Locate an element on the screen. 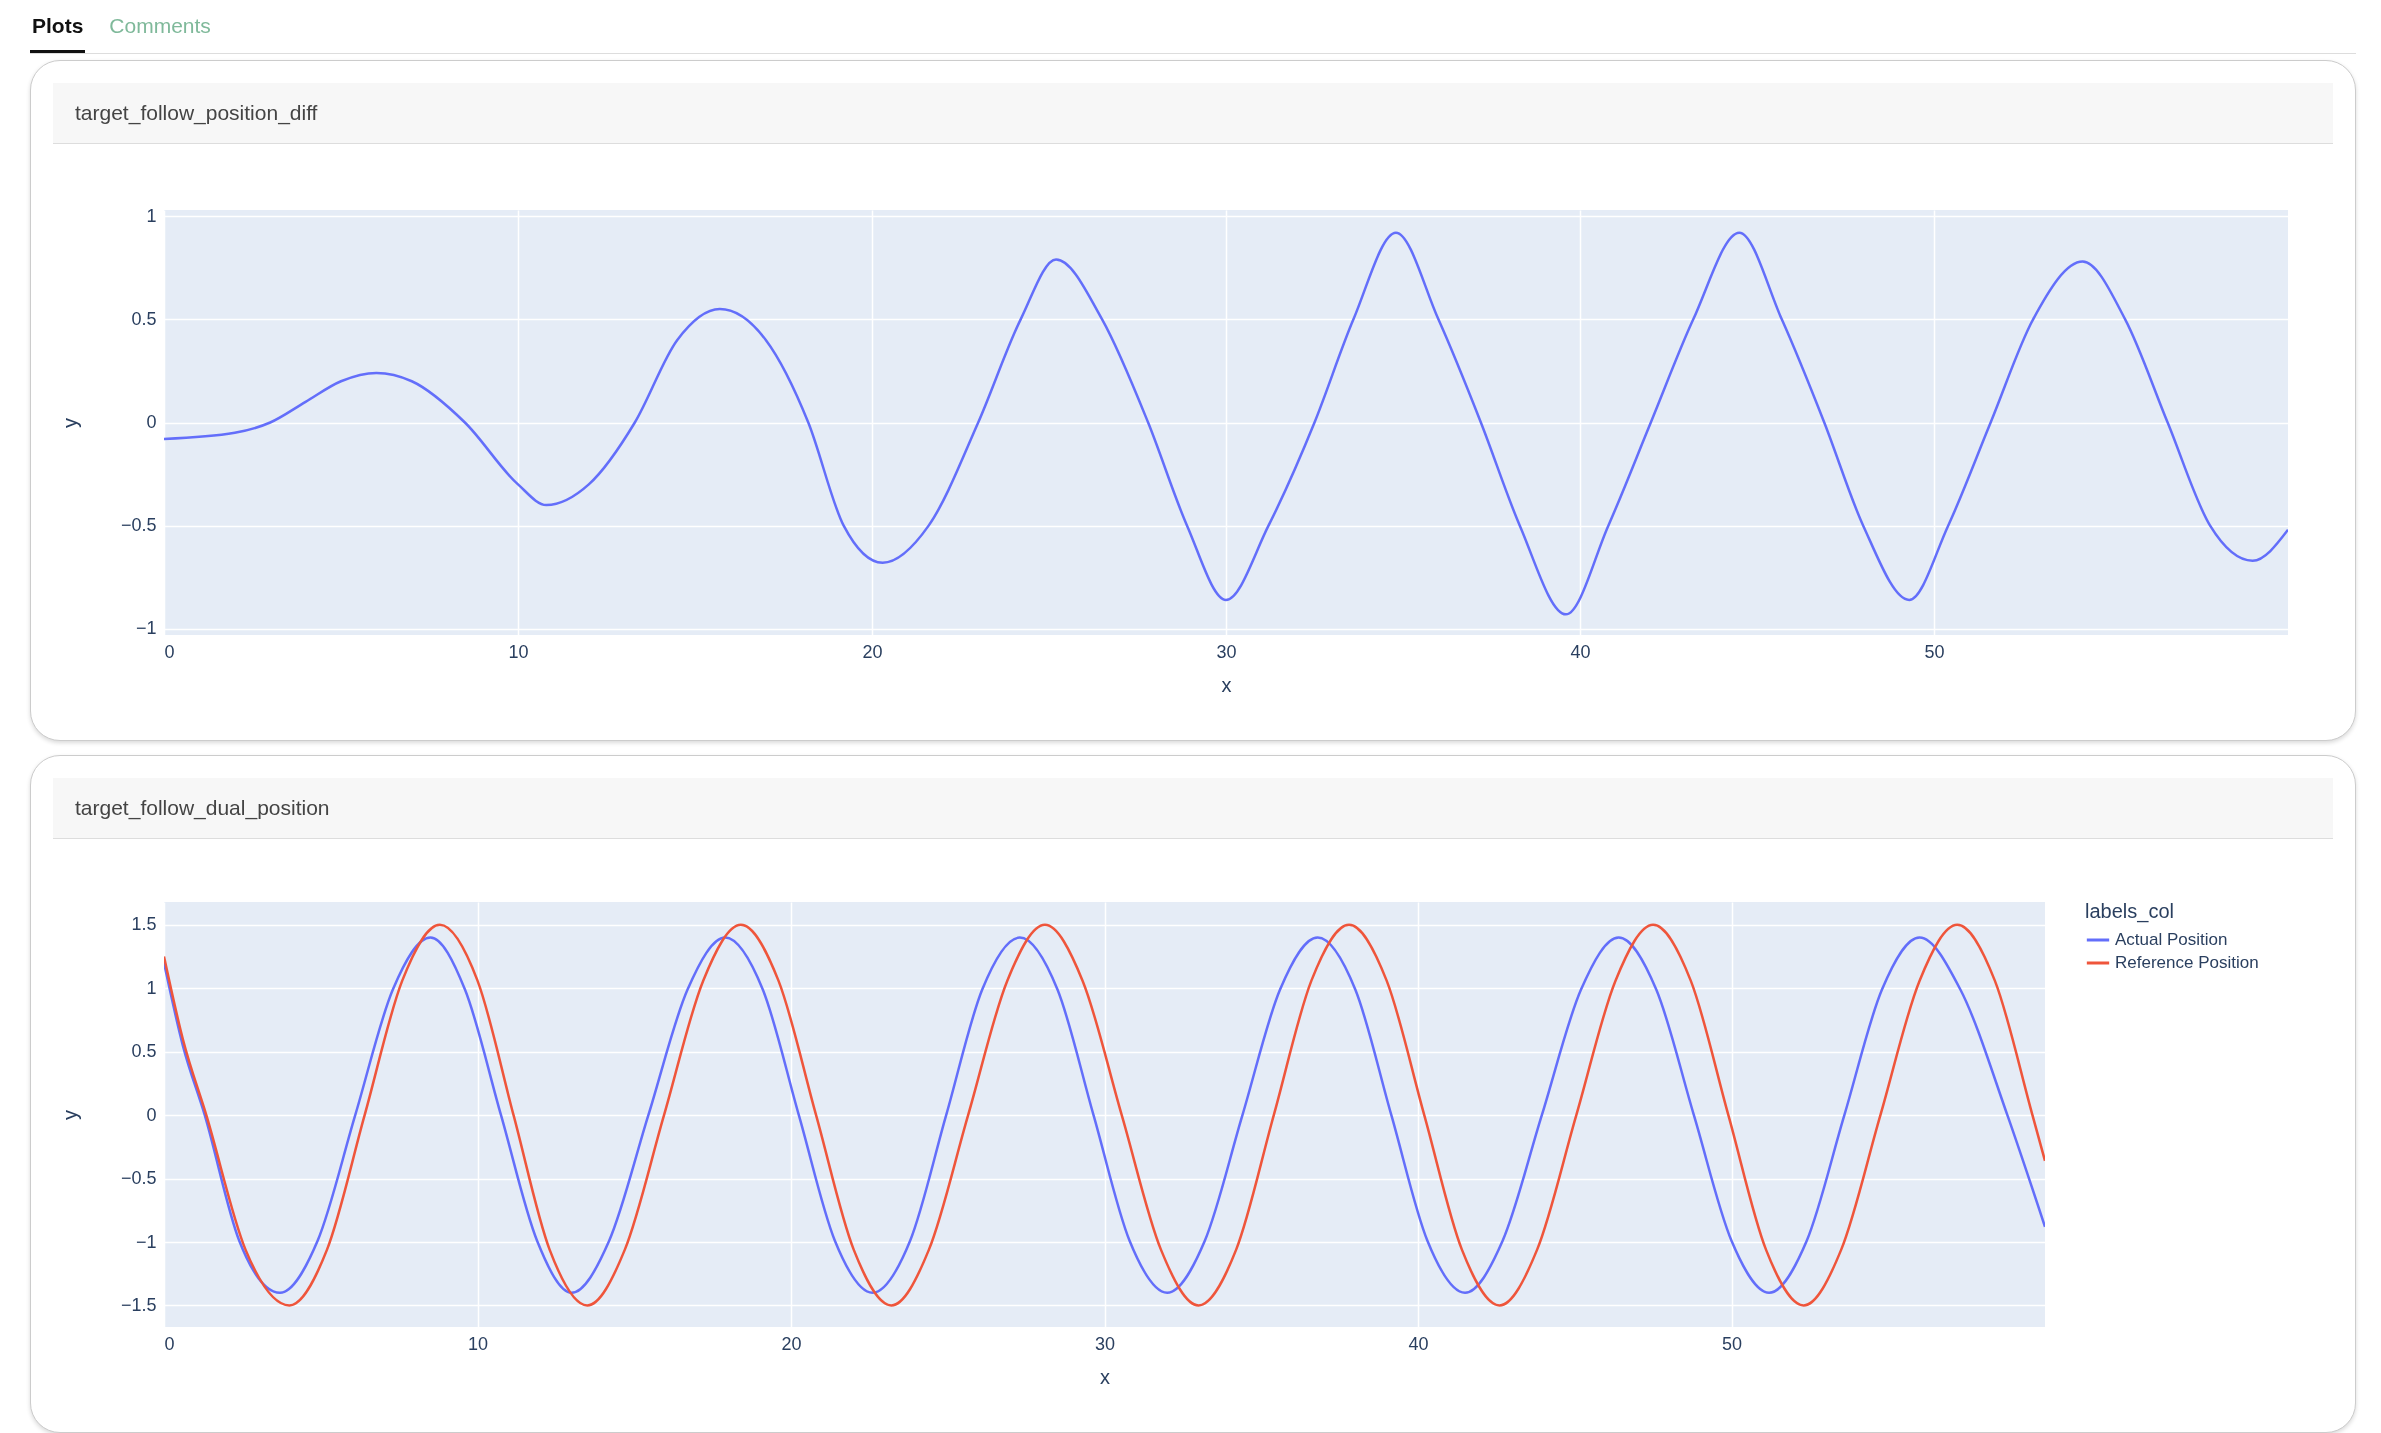 The height and width of the screenshot is (1433, 2381). legend-title: labels_col is located at coordinates (2129, 911).